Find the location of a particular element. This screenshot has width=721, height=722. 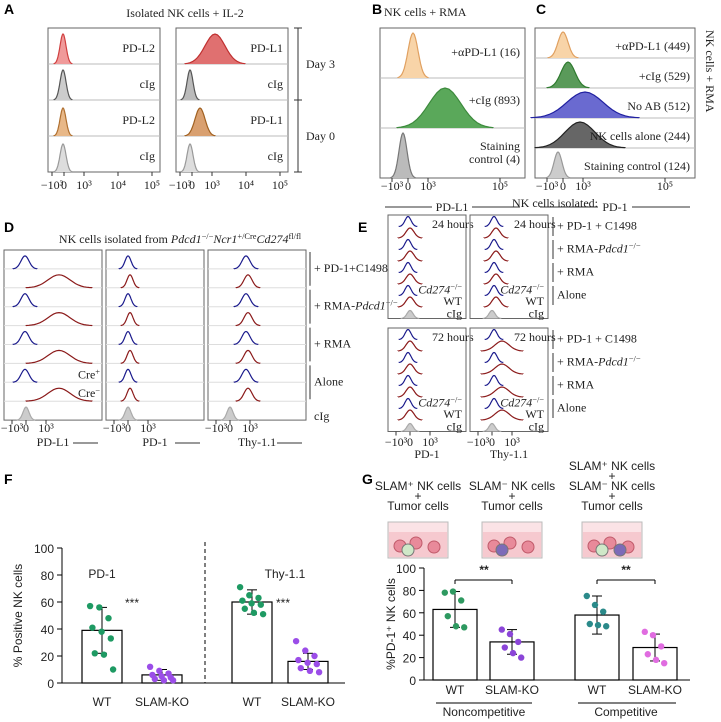

row-label: +cIg (529) is located at coordinates (664, 76).